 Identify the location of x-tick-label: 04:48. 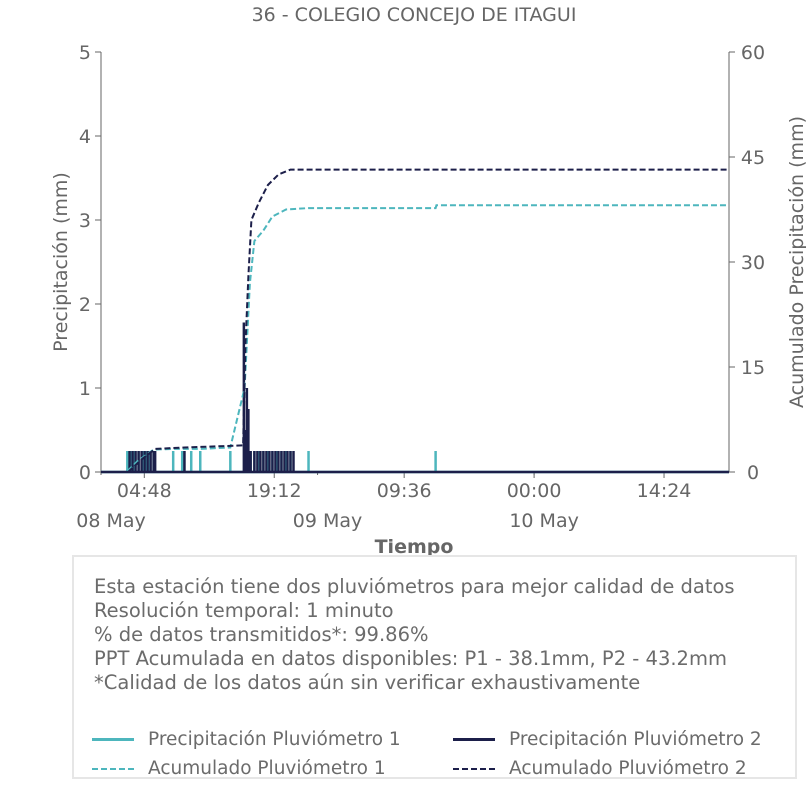
(144, 491).